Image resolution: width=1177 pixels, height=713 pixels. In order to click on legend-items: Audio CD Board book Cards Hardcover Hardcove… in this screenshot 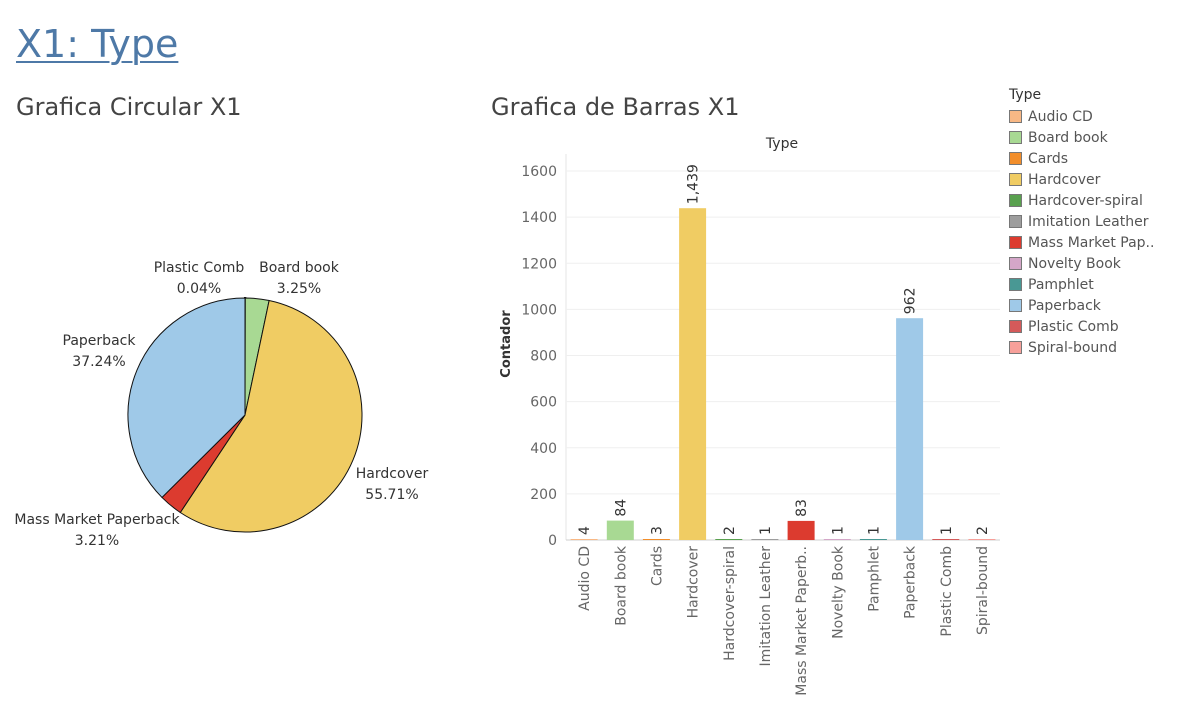, I will do `click(1081, 232)`.